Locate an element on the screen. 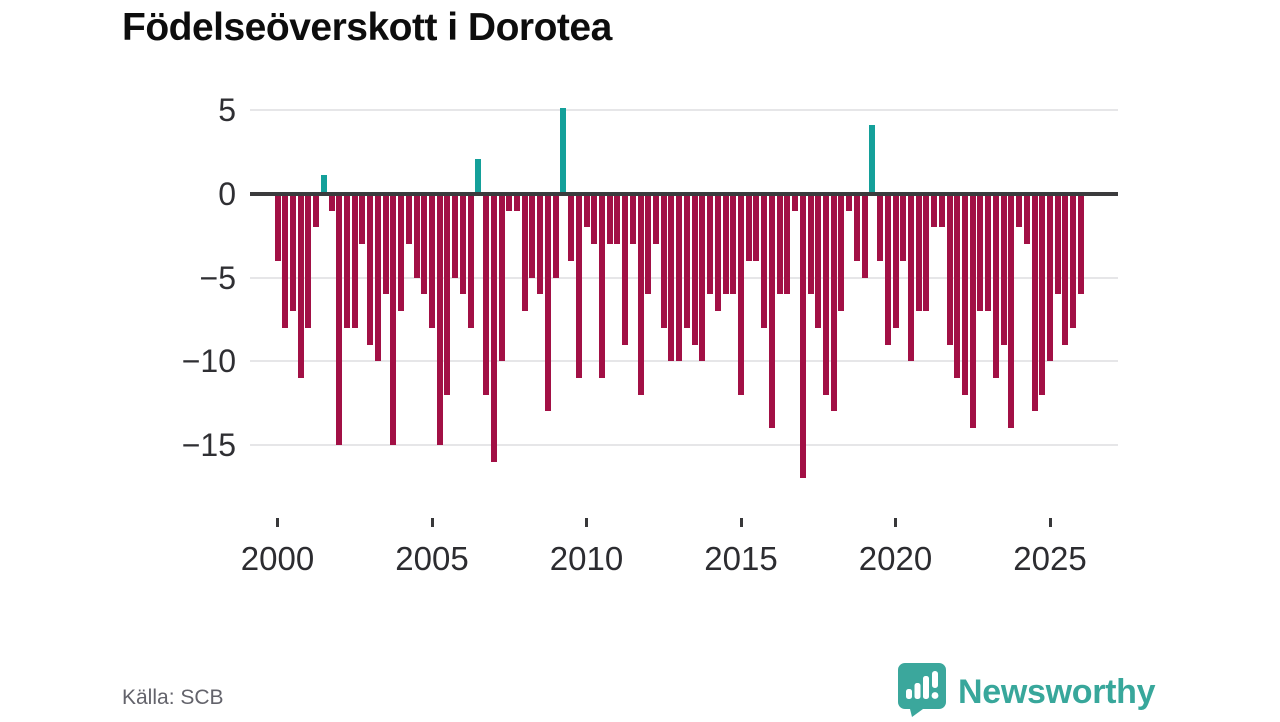 This screenshot has height=722, width=1280. bar-2005-q2 is located at coordinates (439, 320).